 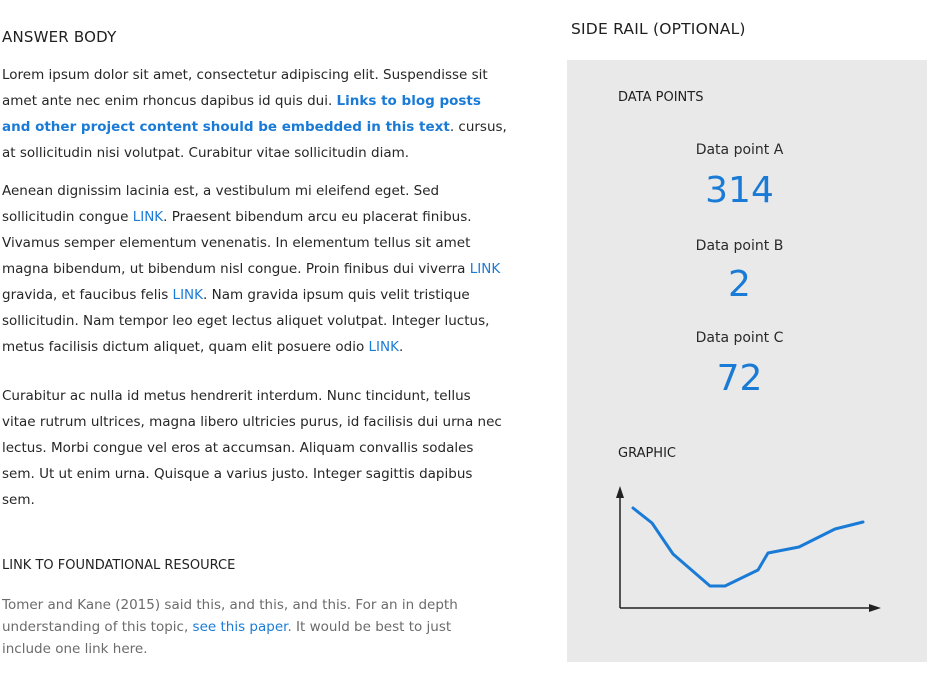 What do you see at coordinates (739, 284) in the screenshot?
I see `data-point-b-value: 2` at bounding box center [739, 284].